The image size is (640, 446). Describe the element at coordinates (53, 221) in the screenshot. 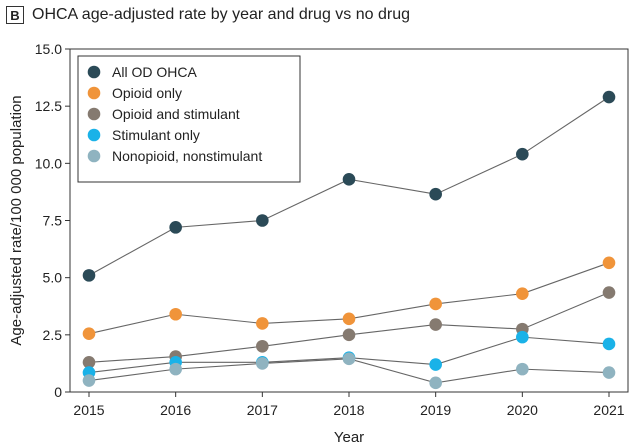

I see `y-tick-label: 7.5` at that location.